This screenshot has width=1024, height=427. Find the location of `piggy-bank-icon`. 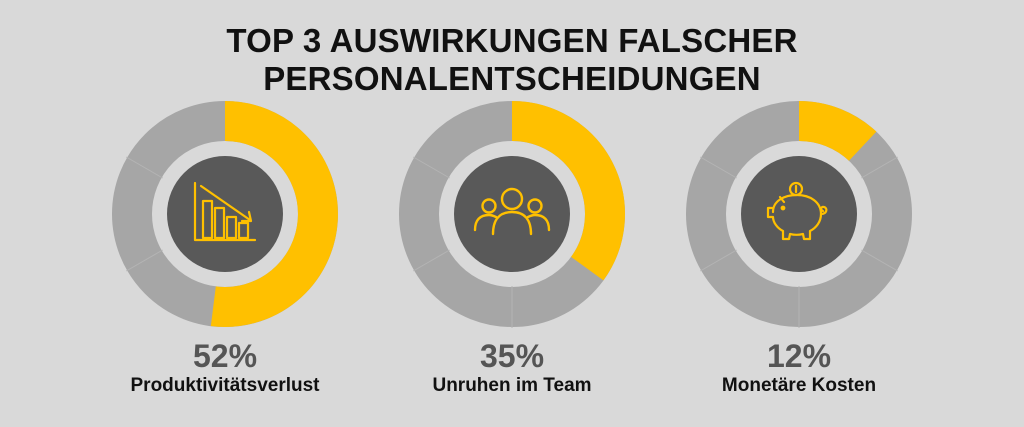

piggy-bank-icon is located at coordinates (797, 211).